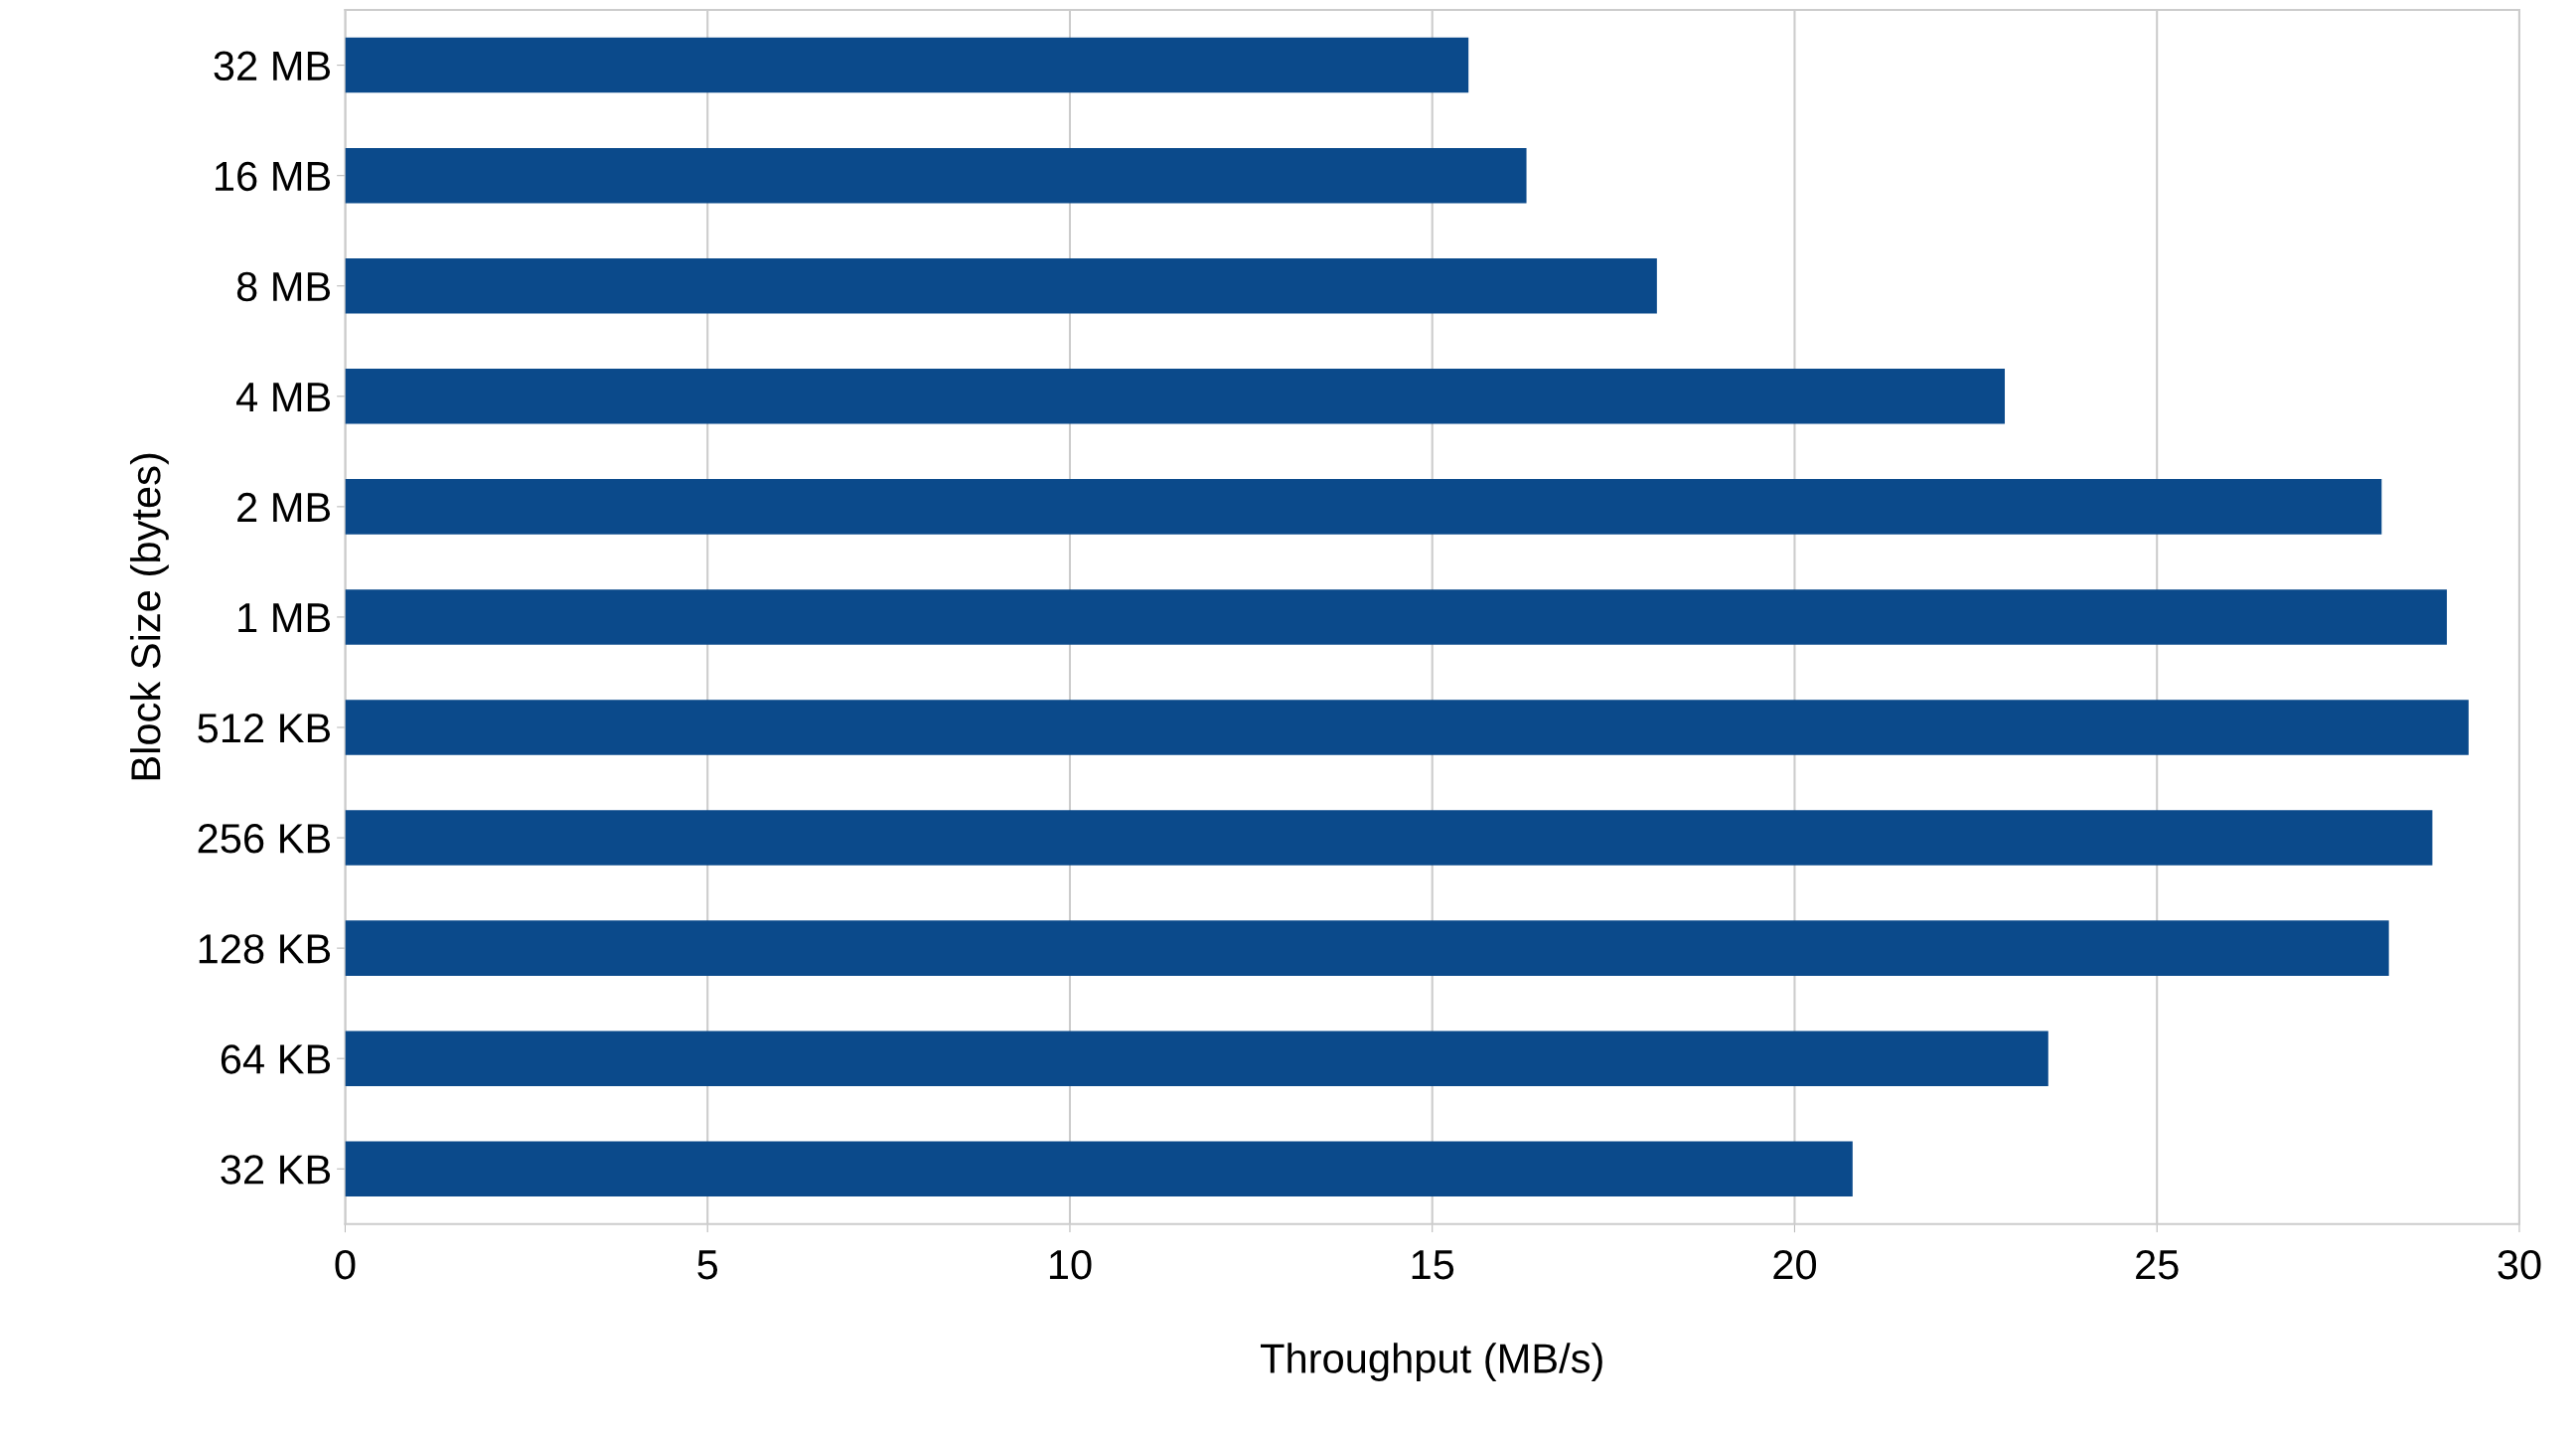  Describe the element at coordinates (149, 616) in the screenshot. I see `y-axis-title: Block Size (bytes)` at that location.